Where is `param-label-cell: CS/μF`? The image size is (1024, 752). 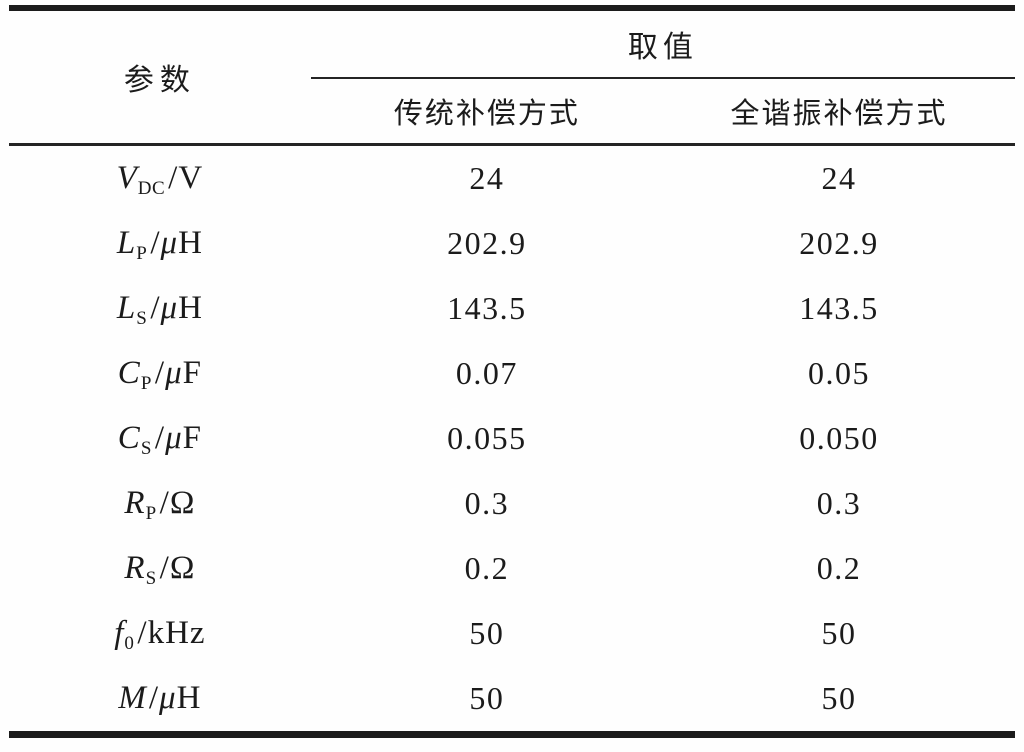
param-label-cell: CS/μF is located at coordinates (160, 438).